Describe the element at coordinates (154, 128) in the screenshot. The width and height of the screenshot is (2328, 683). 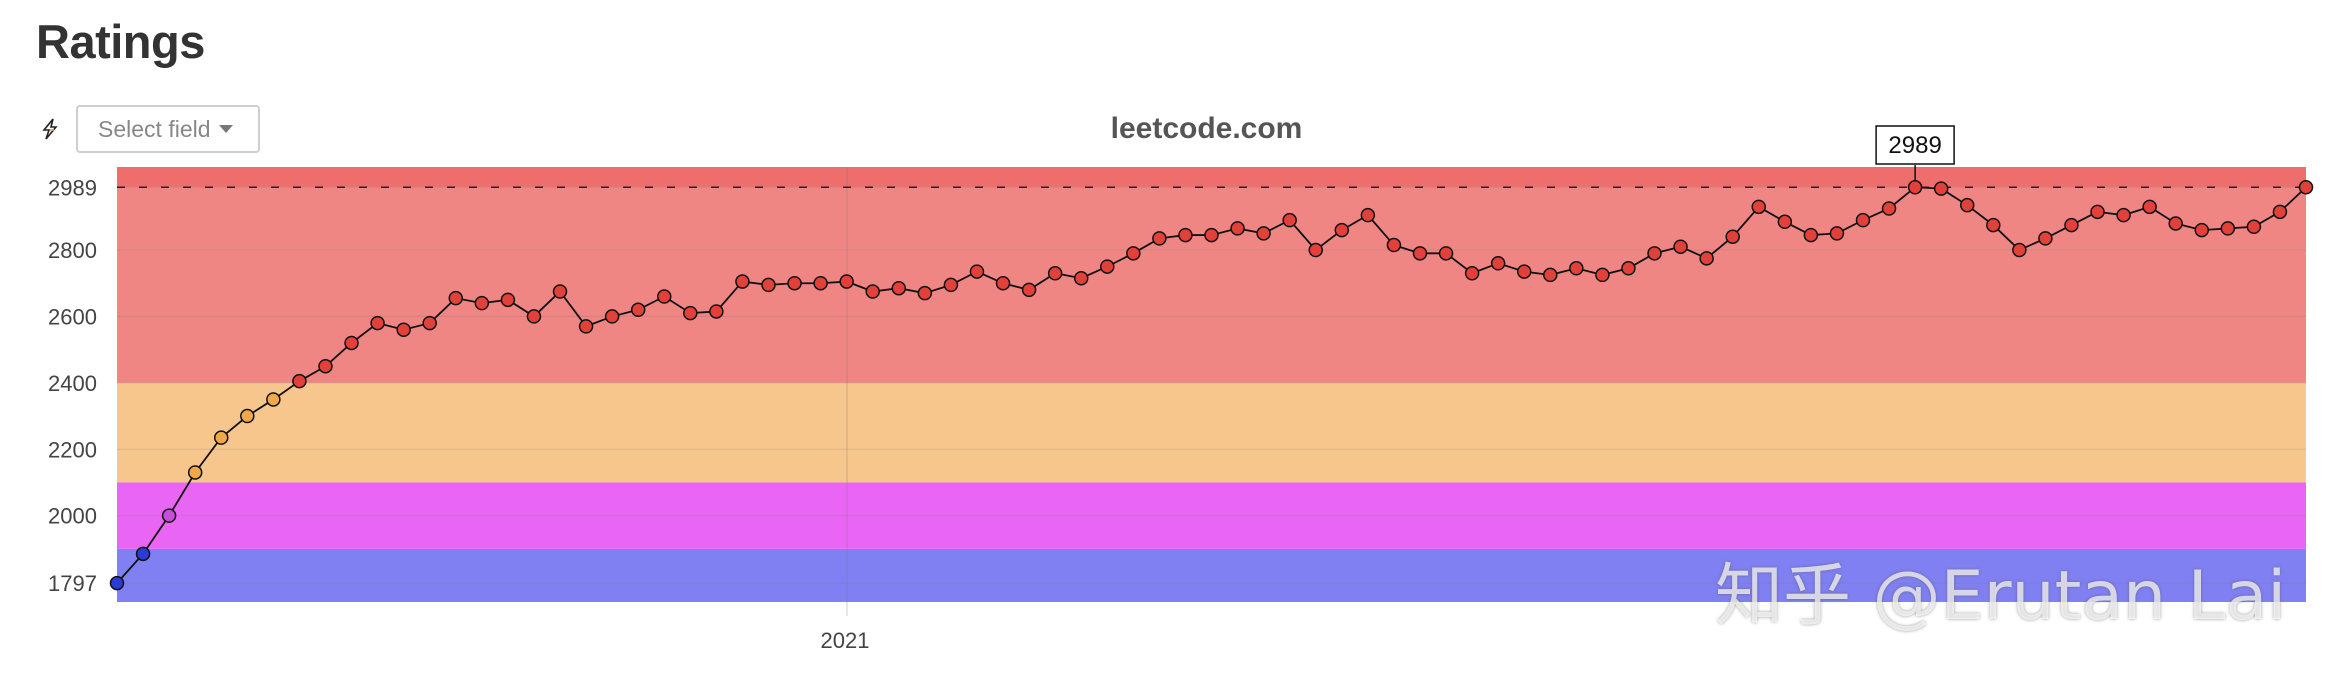
I see `select-field-label: Select field` at that location.